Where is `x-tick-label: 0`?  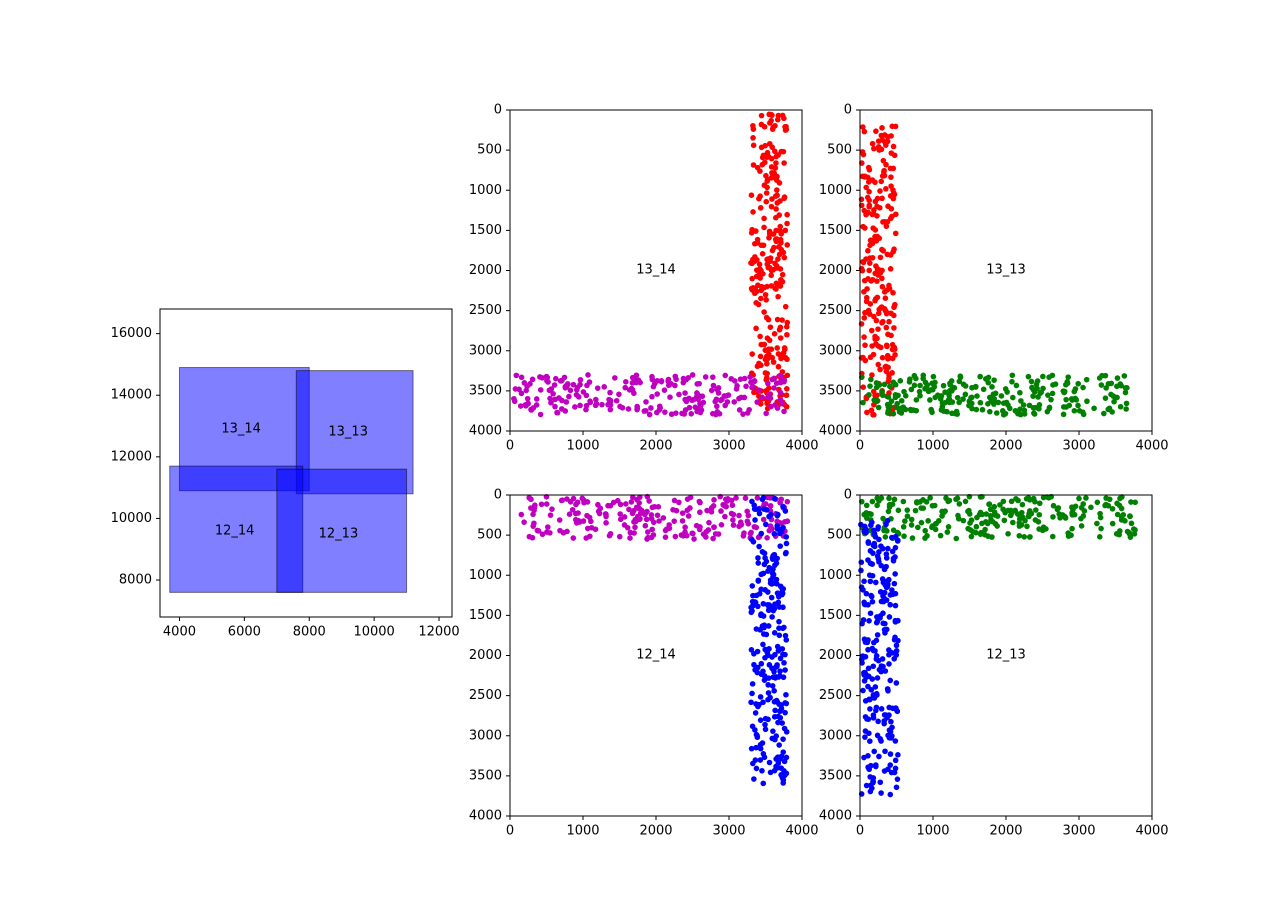
x-tick-label: 0 is located at coordinates (510, 446).